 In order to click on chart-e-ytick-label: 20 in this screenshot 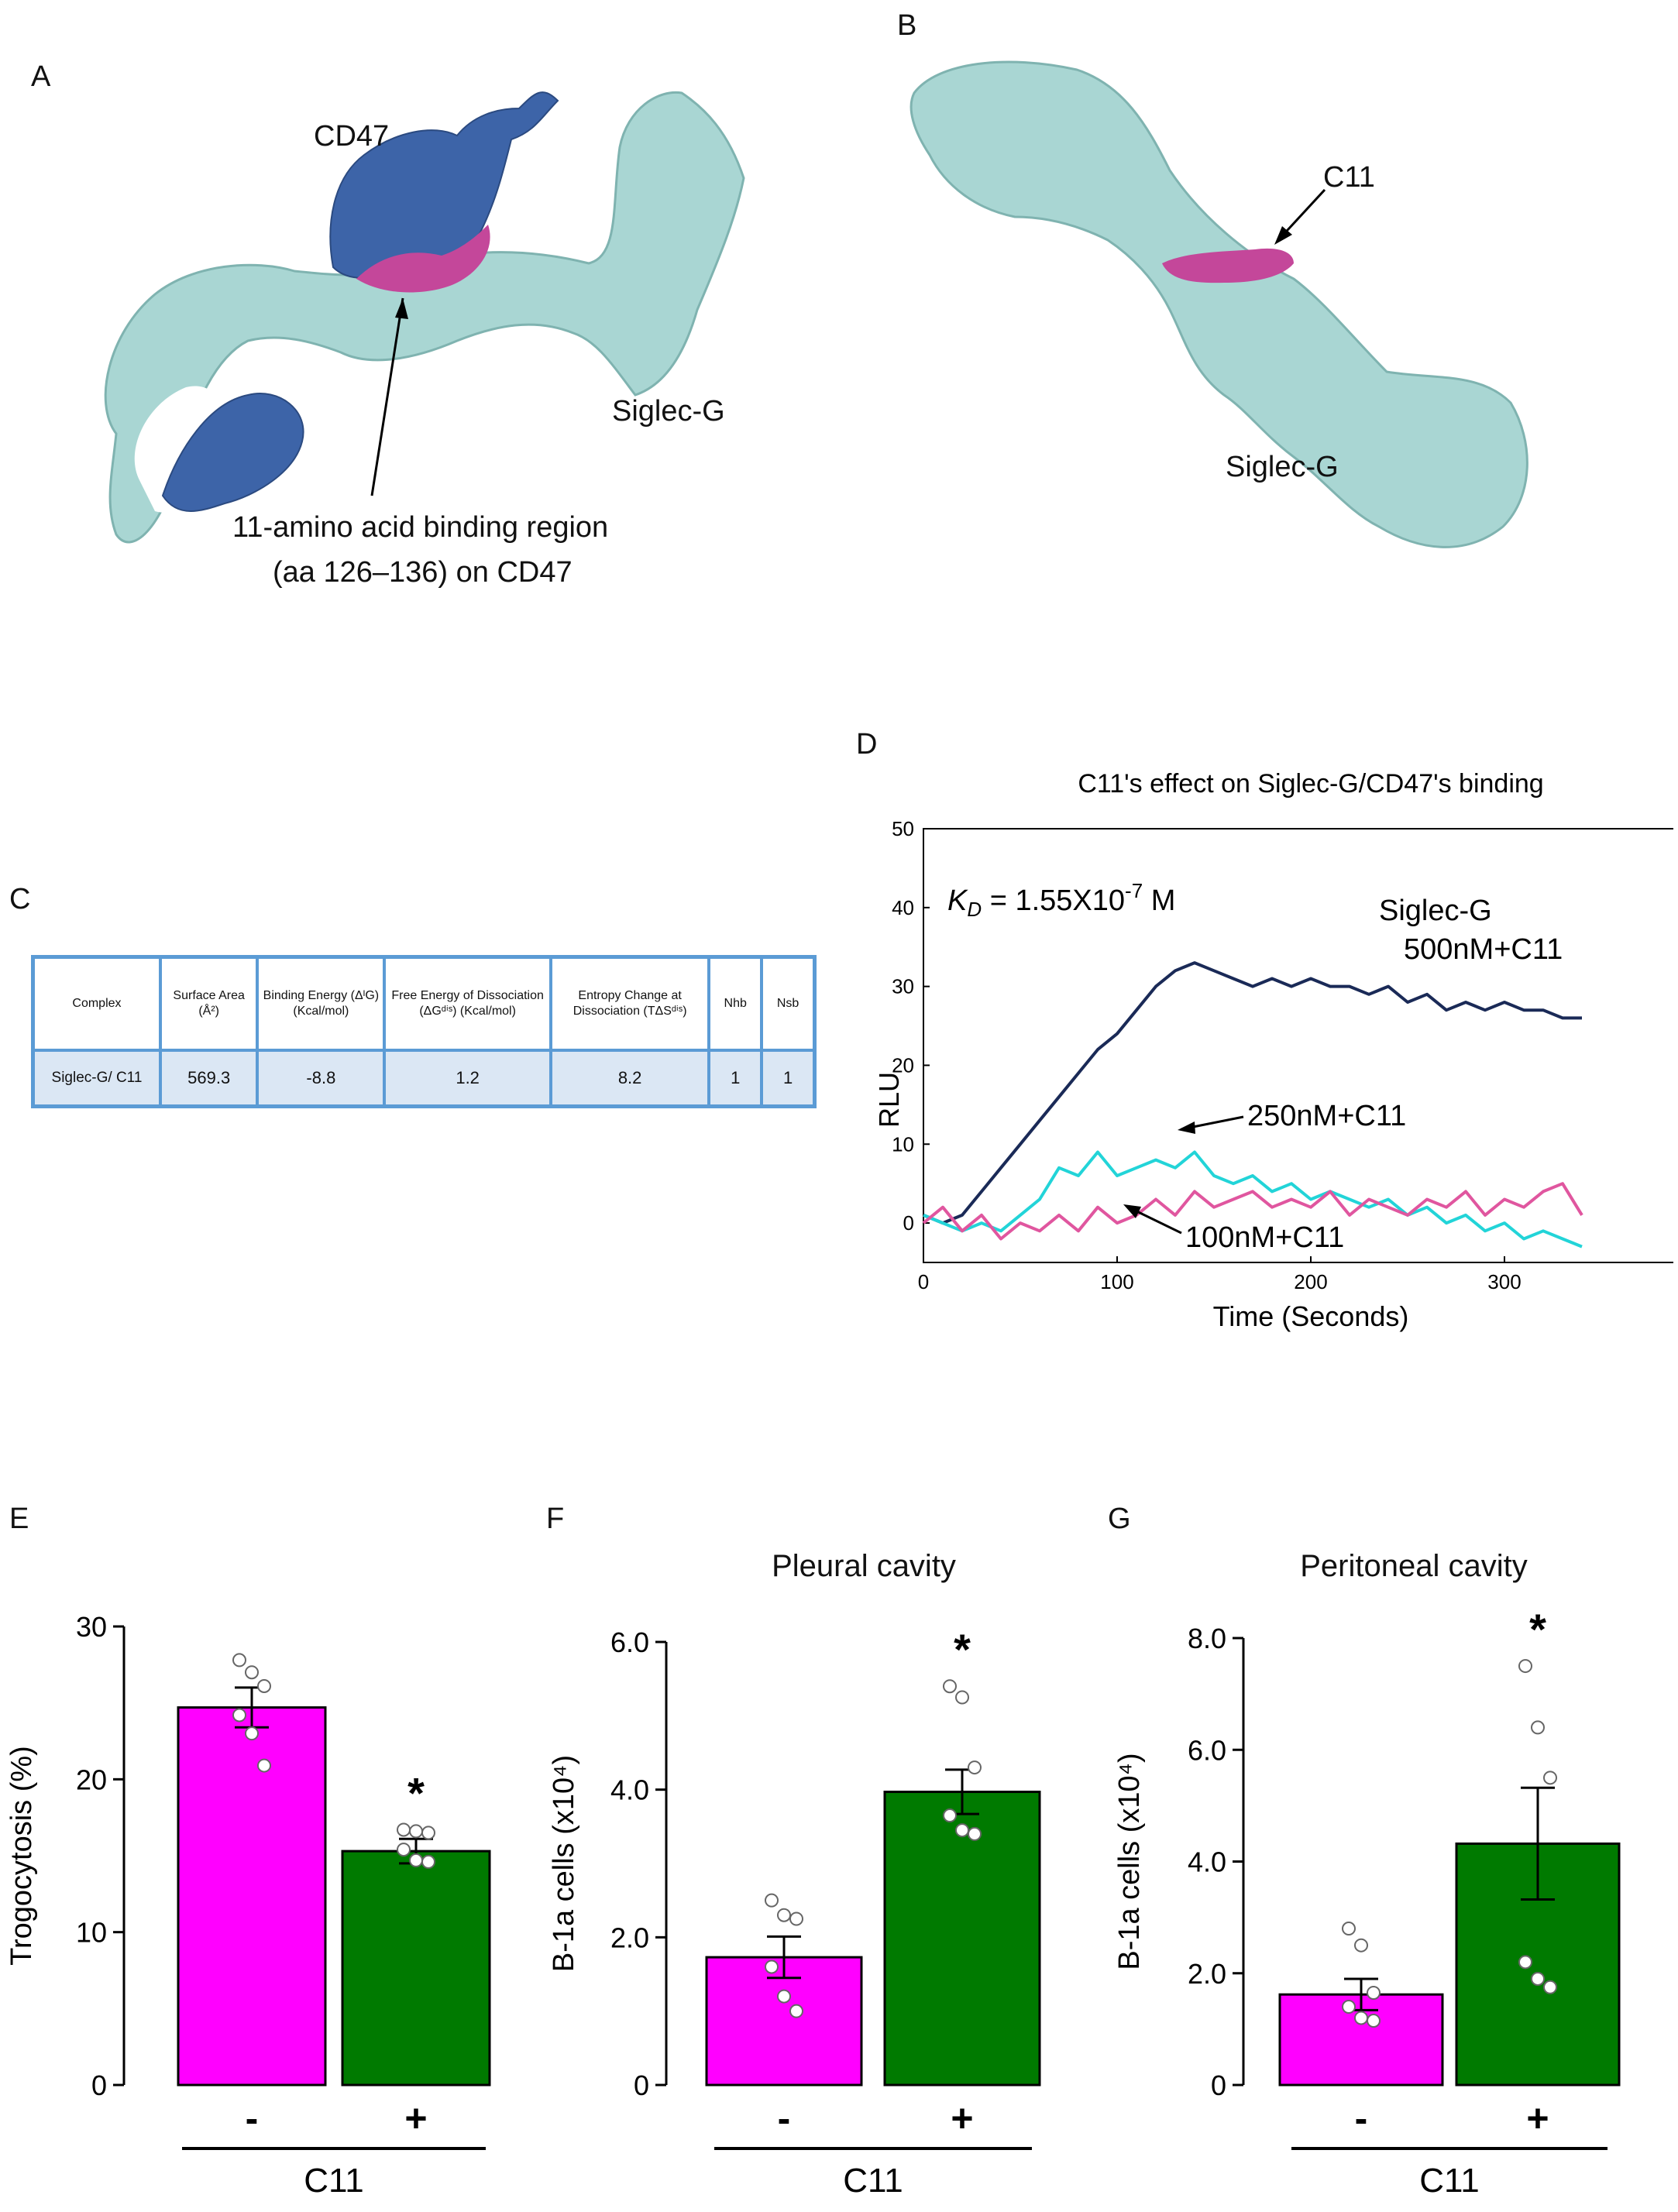, I will do `click(91, 1779)`.